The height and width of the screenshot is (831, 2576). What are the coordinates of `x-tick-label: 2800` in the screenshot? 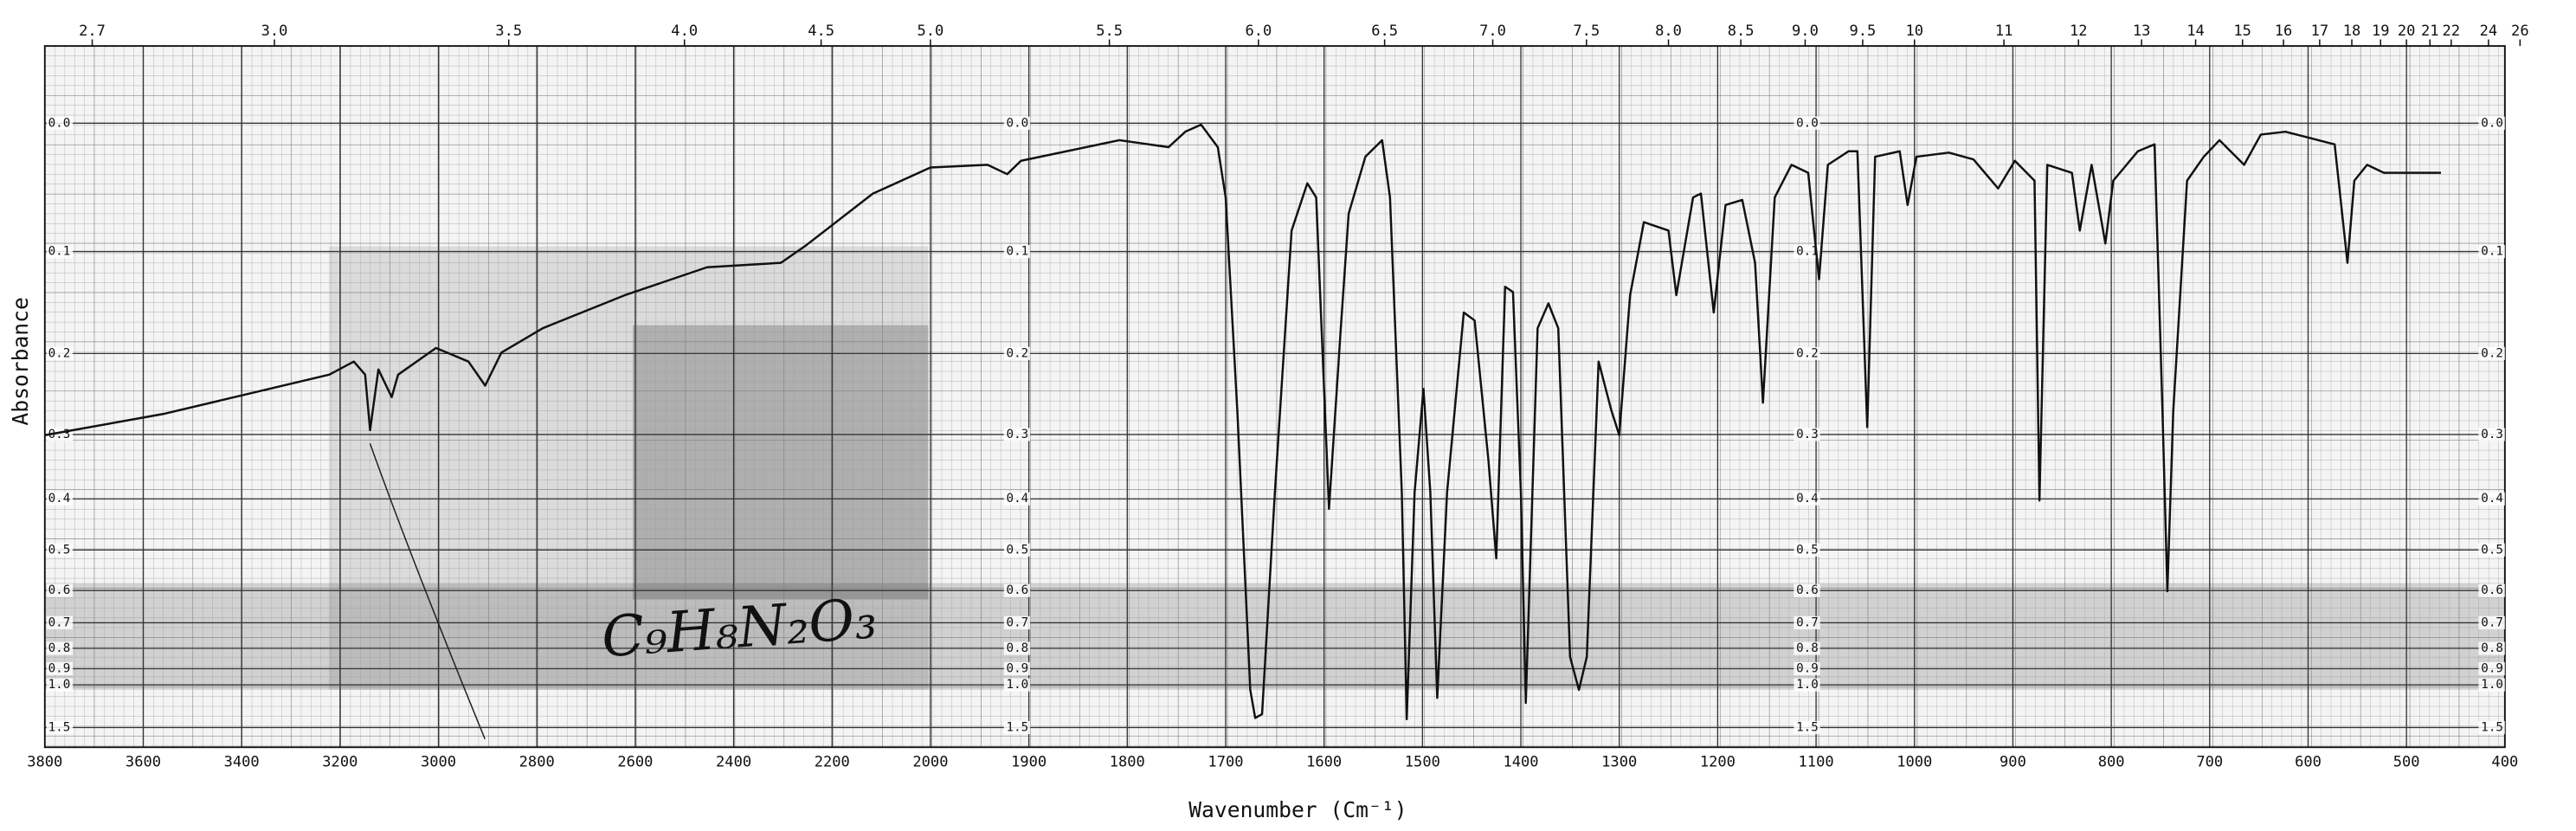 It's located at (537, 761).